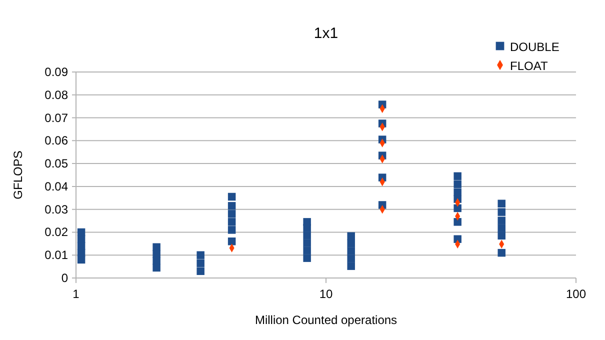 This screenshot has width=605, height=340. Describe the element at coordinates (535, 47) in the screenshot. I see `legend-label: DOUBLE` at that location.